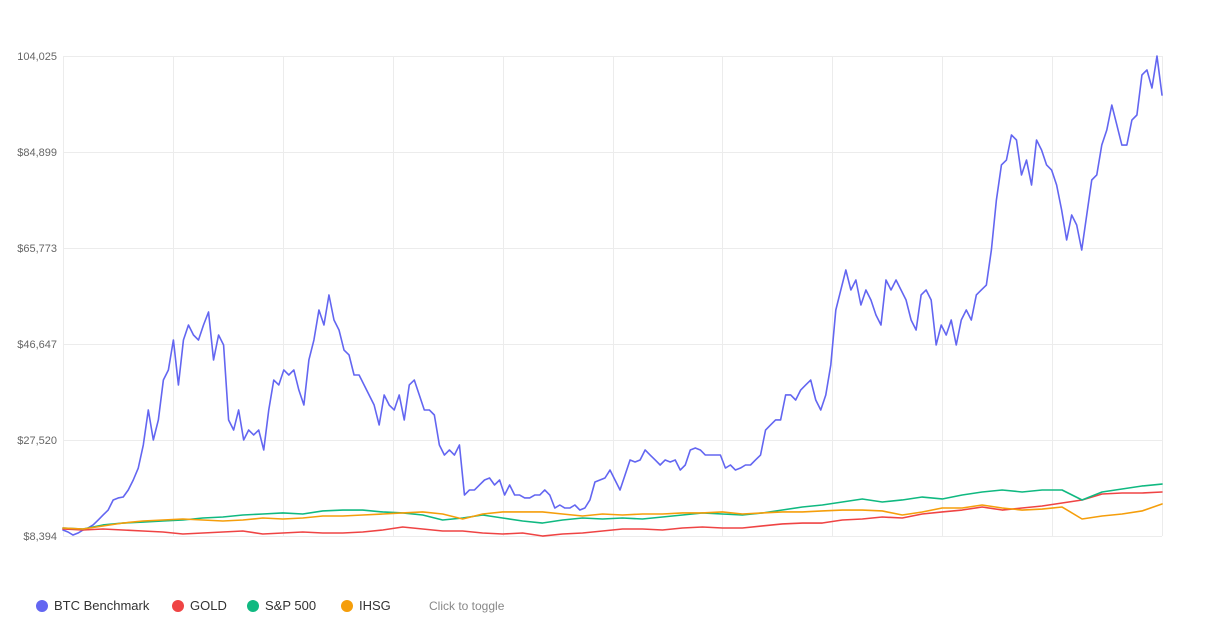 Image resolution: width=1219 pixels, height=640 pixels. I want to click on legend-hint: Click to toggle, so click(467, 606).